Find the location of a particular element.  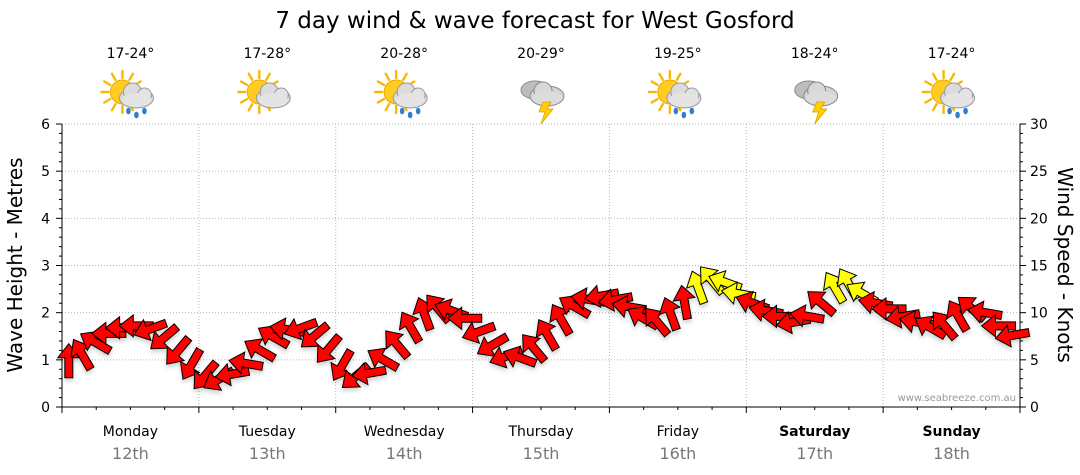

date-label: 15th is located at coordinates (541, 453).